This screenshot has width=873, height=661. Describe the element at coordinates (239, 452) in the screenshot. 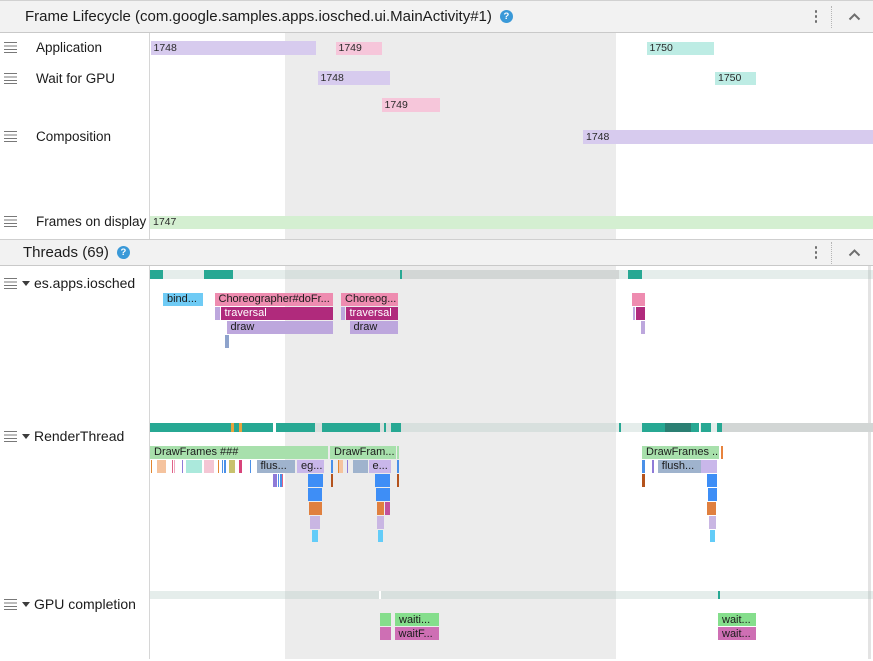

I see `trace-event: DrawFrames ###` at that location.